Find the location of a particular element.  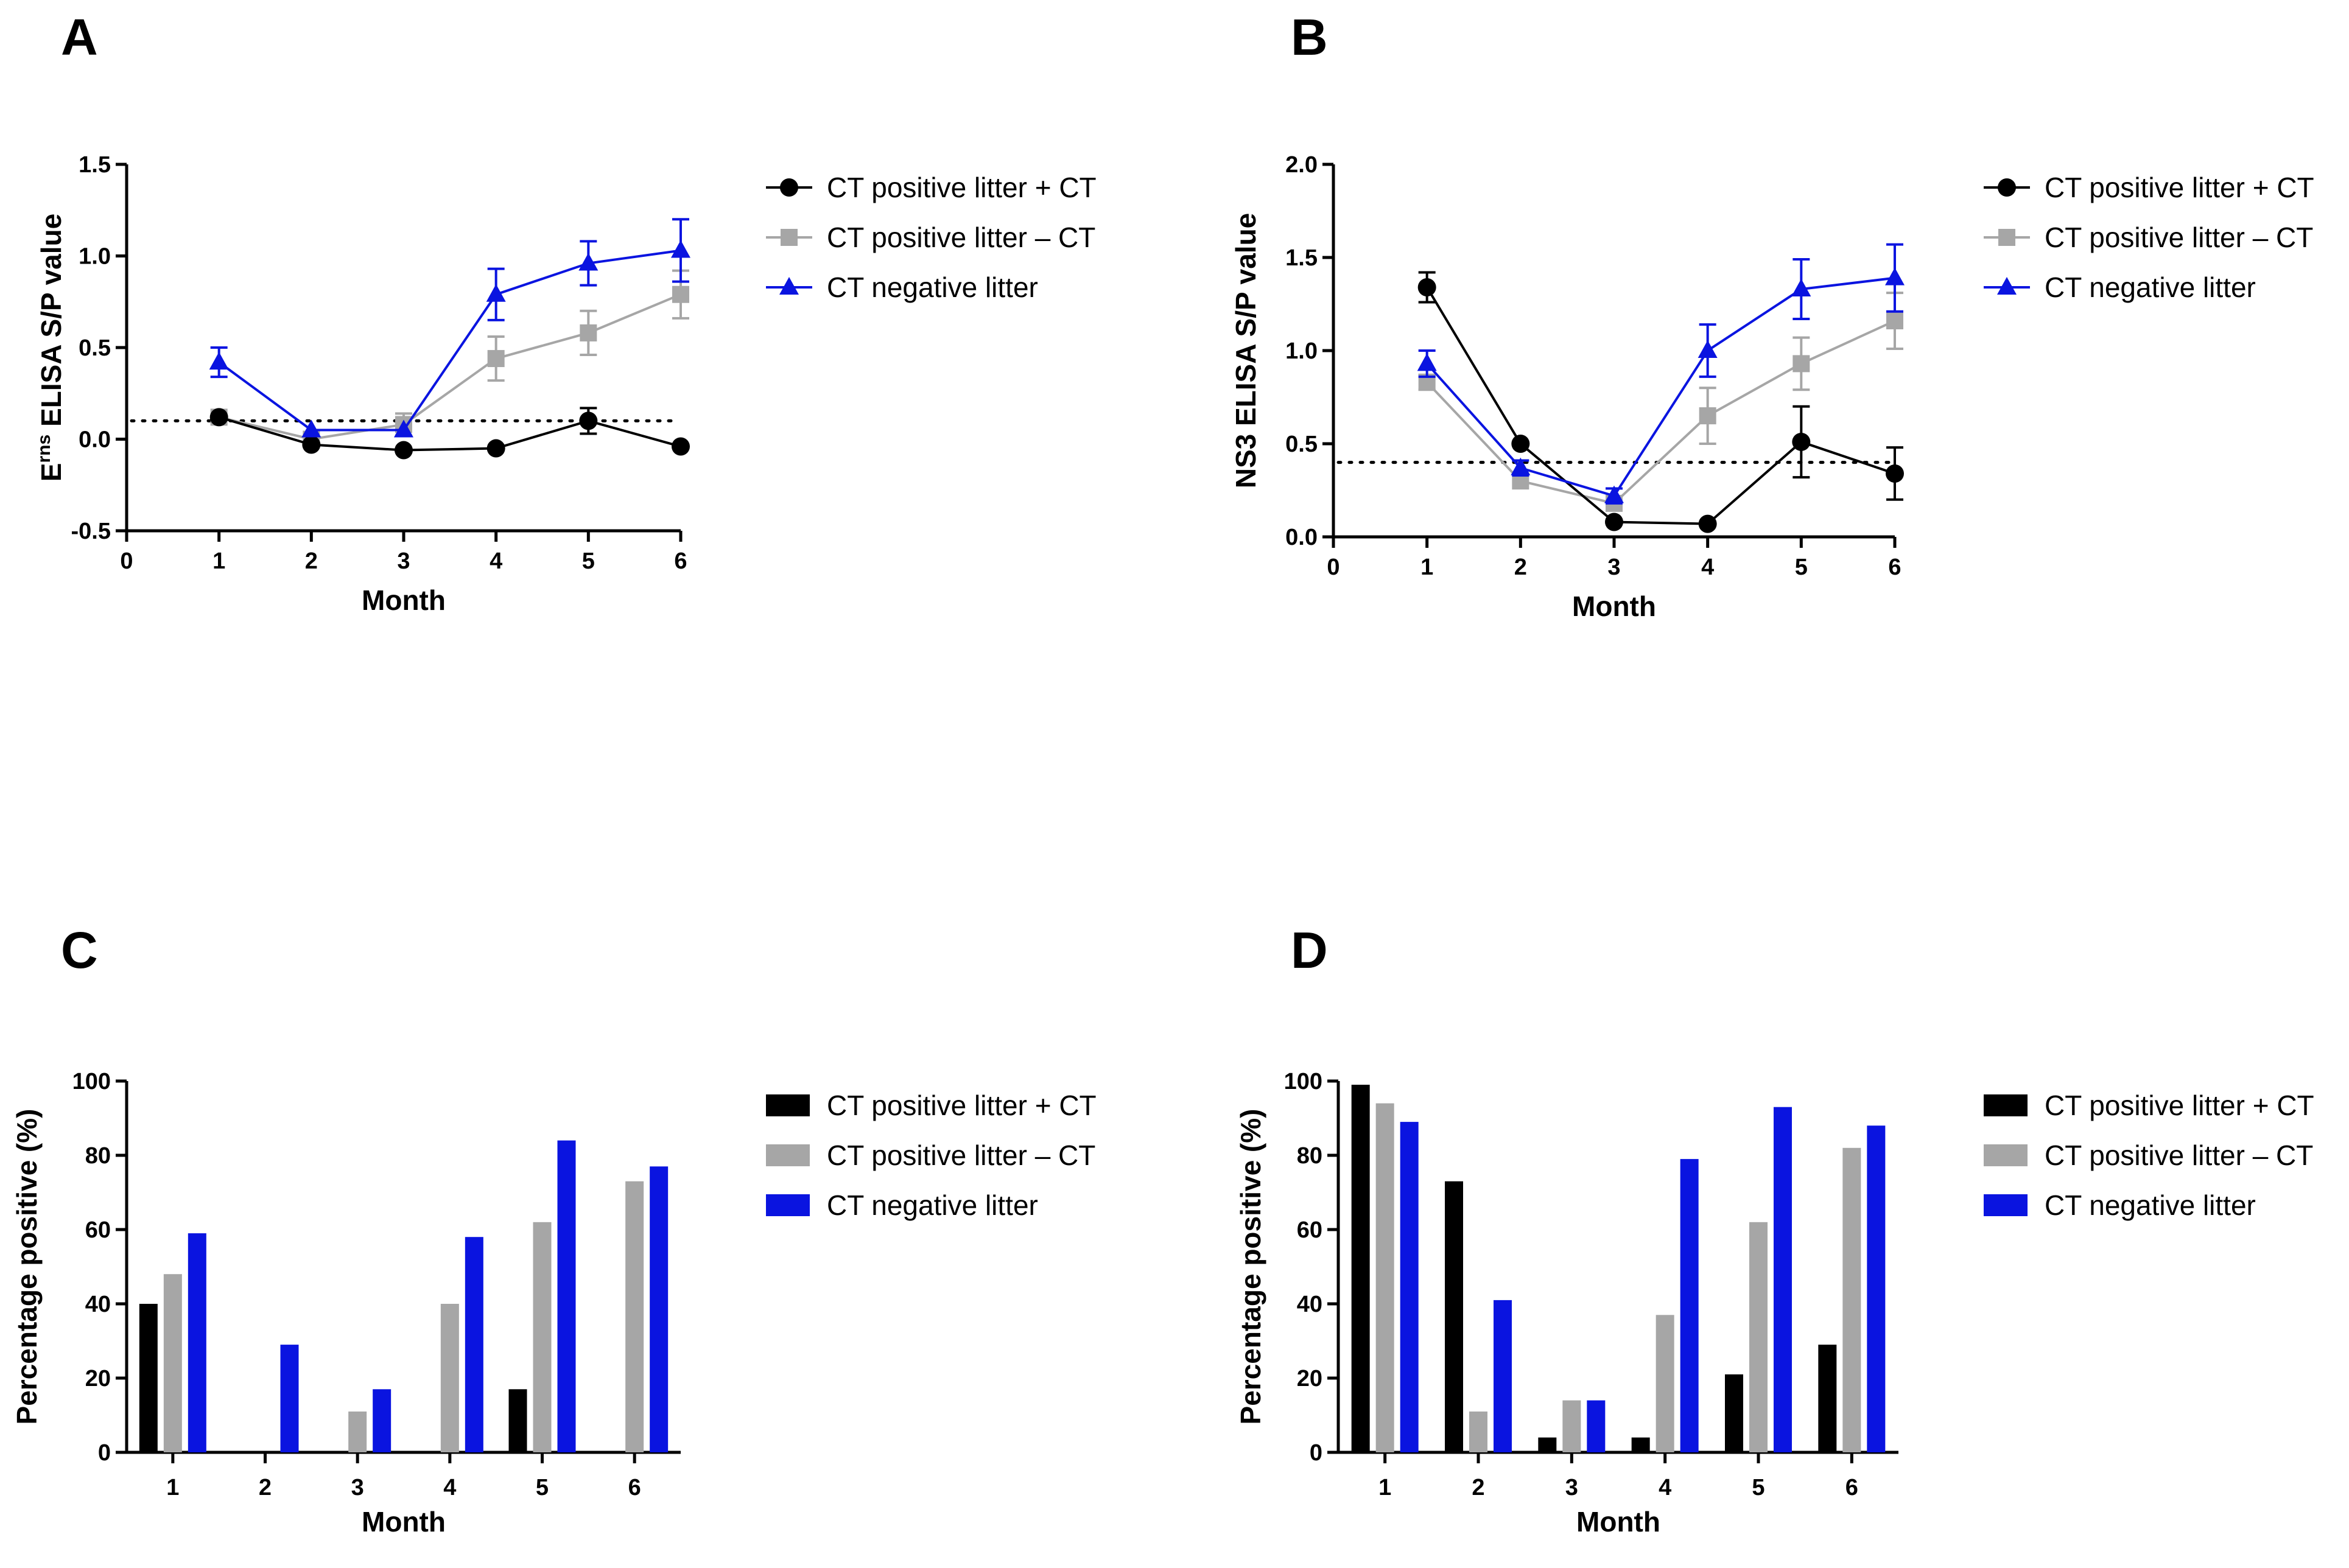

panel-label: B is located at coordinates (1309, 37).